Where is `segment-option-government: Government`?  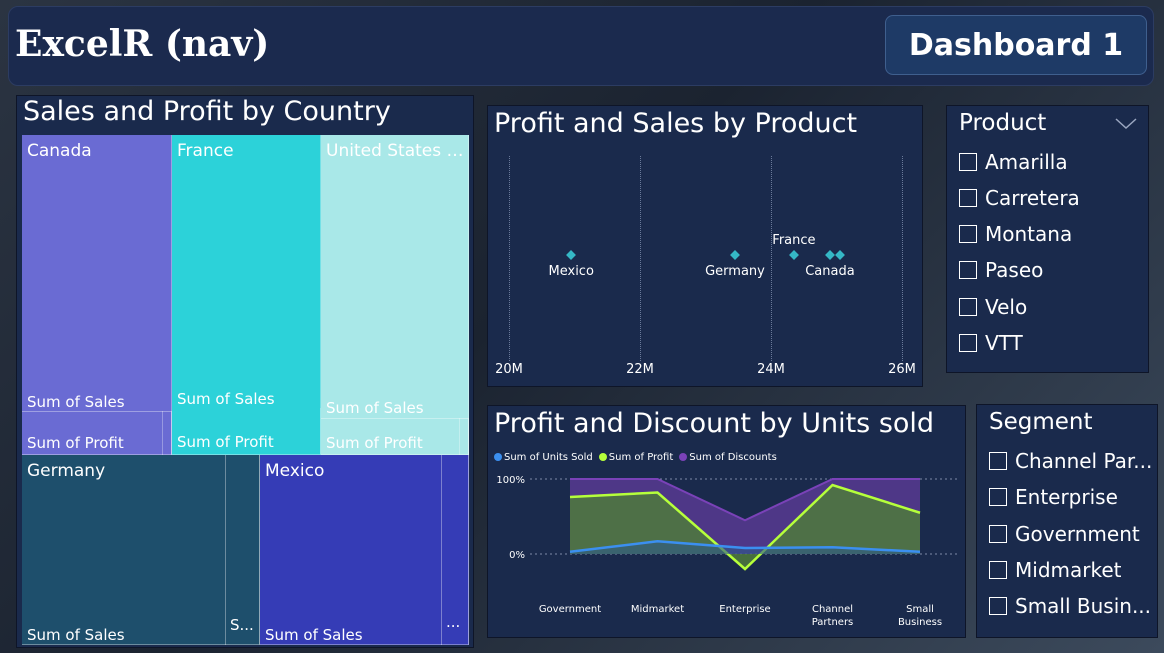 segment-option-government: Government is located at coordinates (1064, 534).